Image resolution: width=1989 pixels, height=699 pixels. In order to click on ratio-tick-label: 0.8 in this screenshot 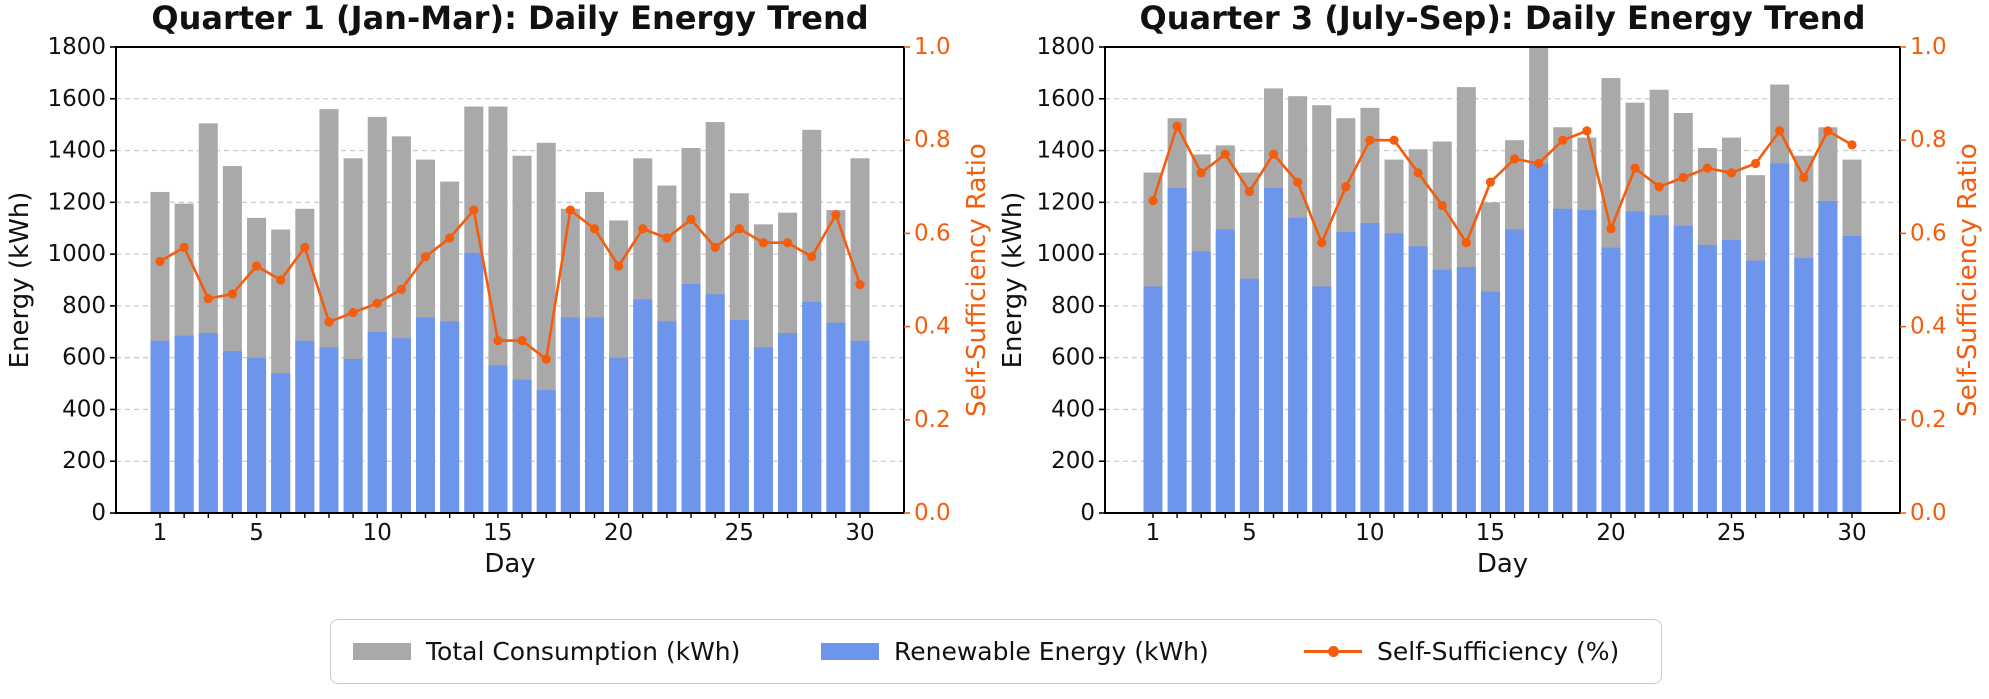, I will do `click(1928, 140)`.